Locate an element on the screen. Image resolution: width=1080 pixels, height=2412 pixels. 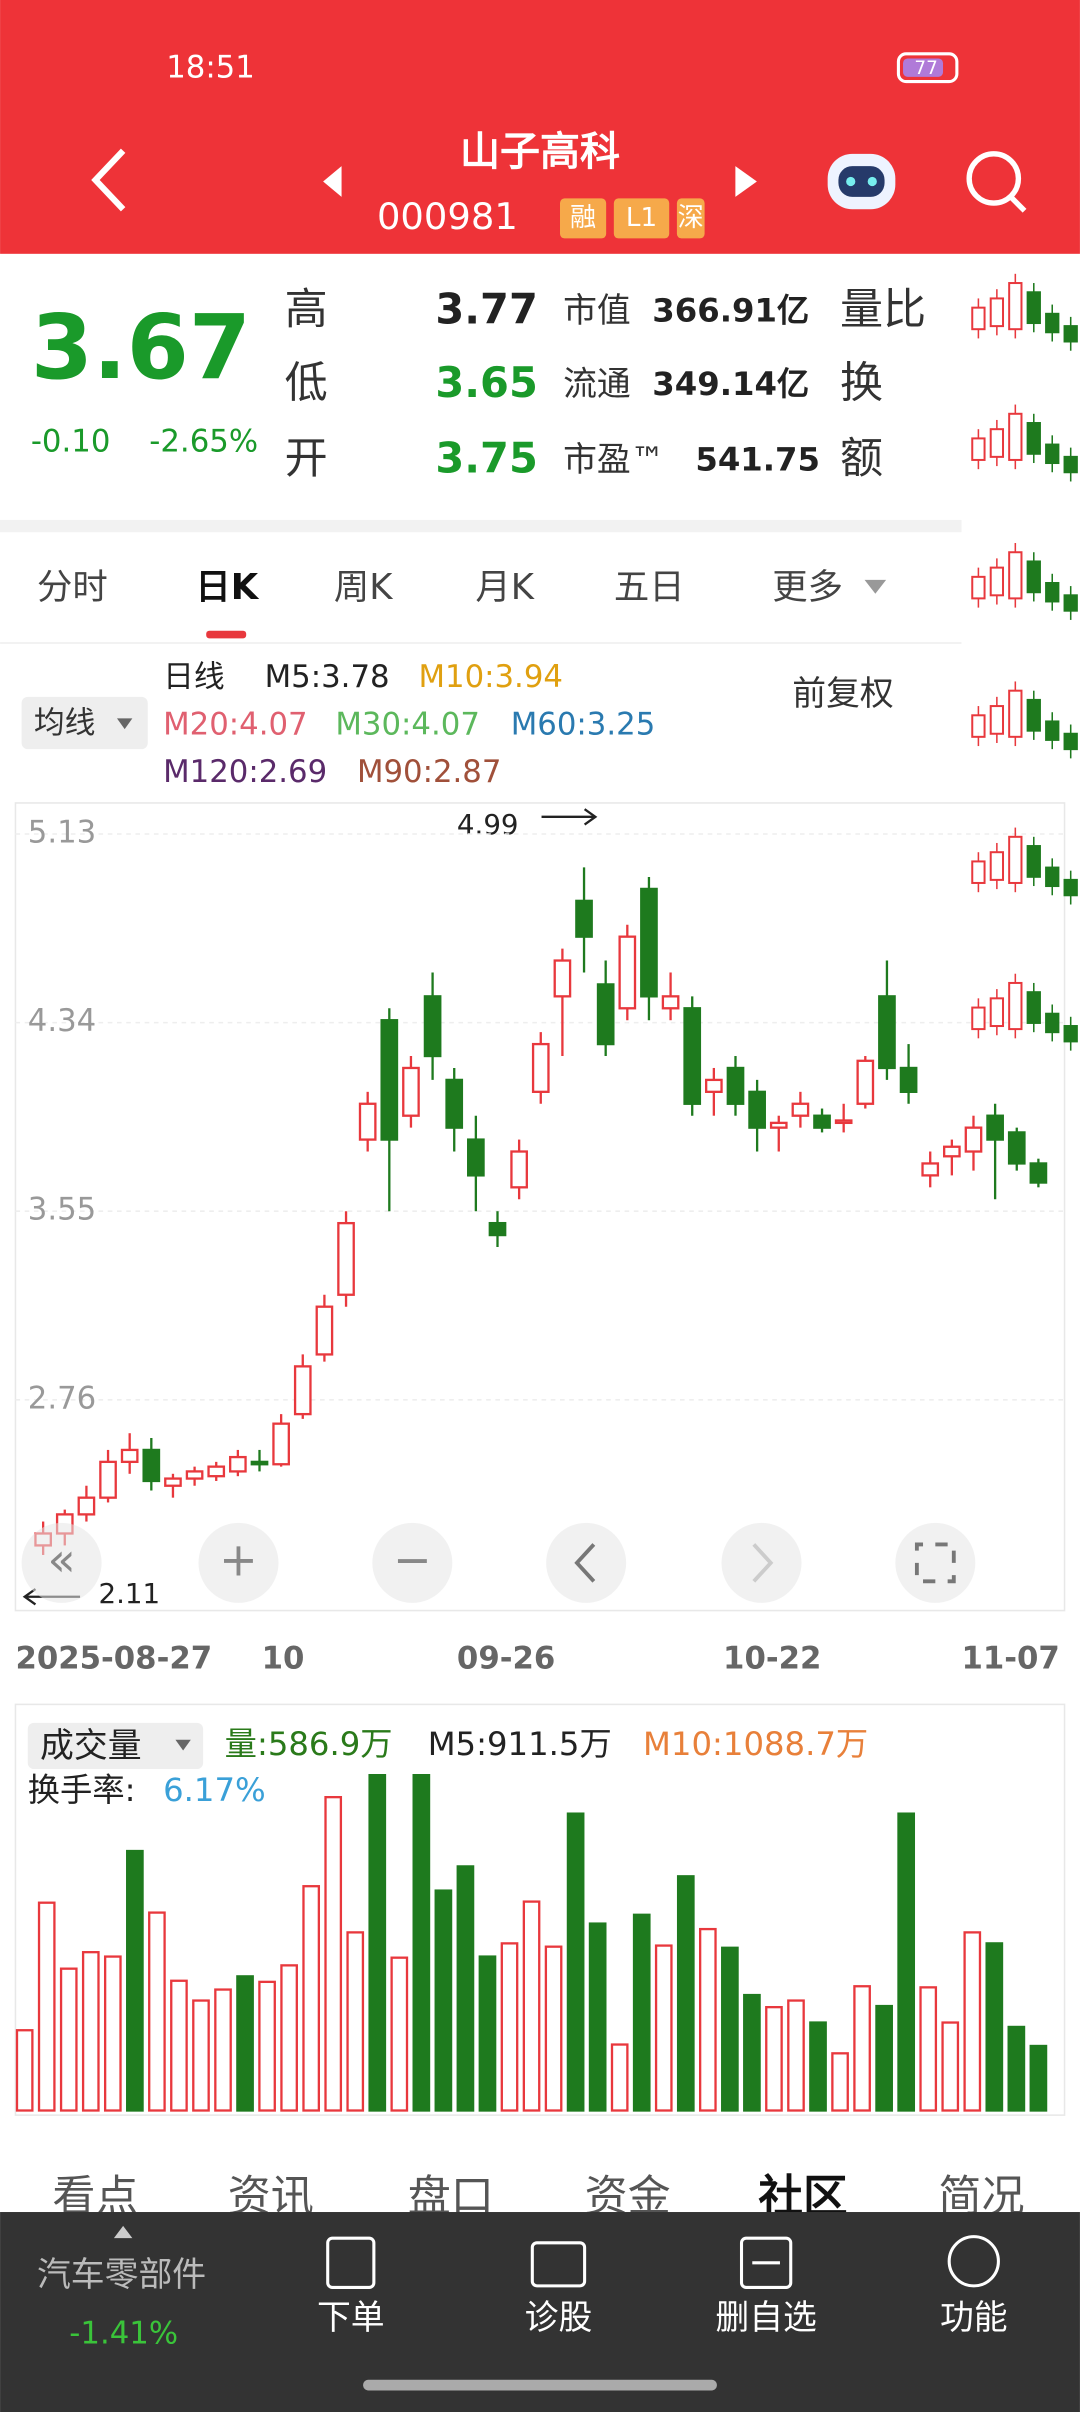
search-handle is located at coordinates (1017, 203).